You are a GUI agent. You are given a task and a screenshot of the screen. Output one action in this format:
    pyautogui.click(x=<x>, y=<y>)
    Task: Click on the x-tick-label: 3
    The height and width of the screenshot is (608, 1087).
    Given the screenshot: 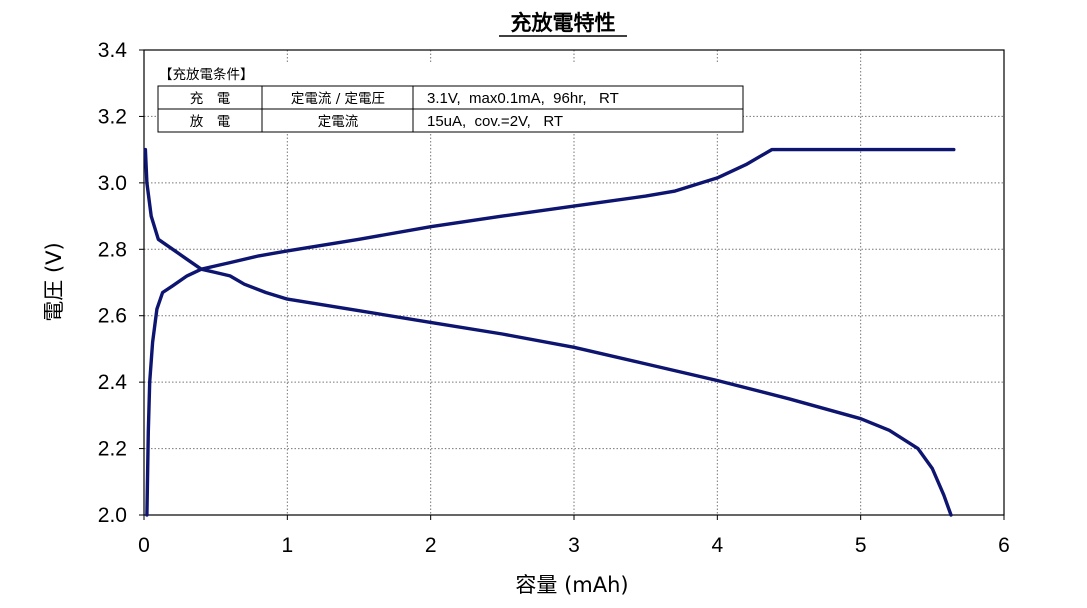 What is the action you would take?
    pyautogui.click(x=574, y=545)
    